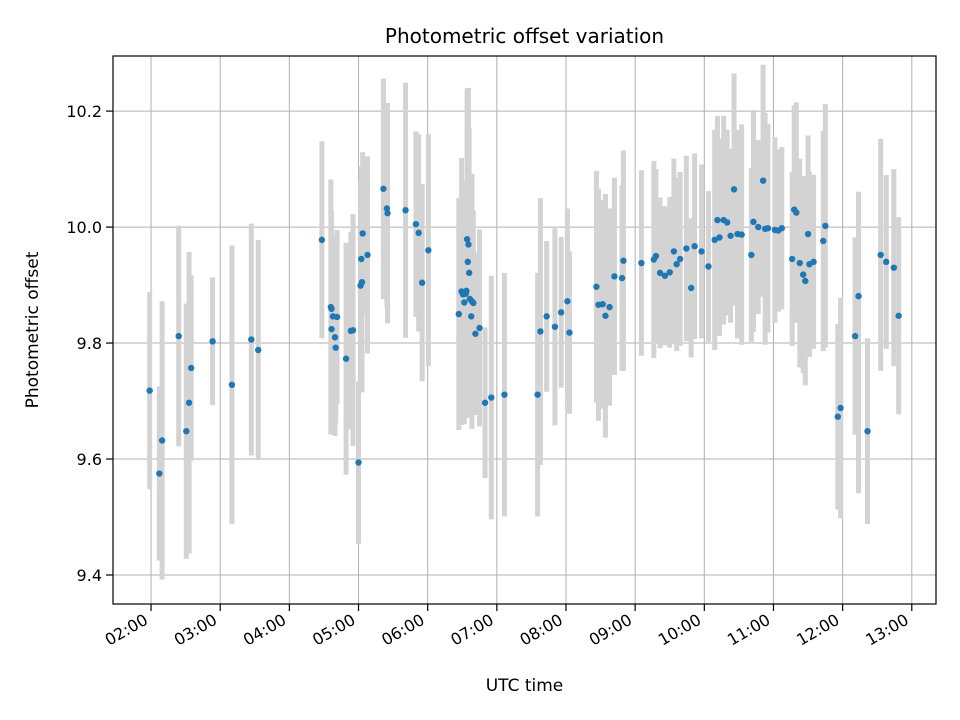 The image size is (960, 720). I want to click on y-tick-label: 9.4, so click(89, 575).